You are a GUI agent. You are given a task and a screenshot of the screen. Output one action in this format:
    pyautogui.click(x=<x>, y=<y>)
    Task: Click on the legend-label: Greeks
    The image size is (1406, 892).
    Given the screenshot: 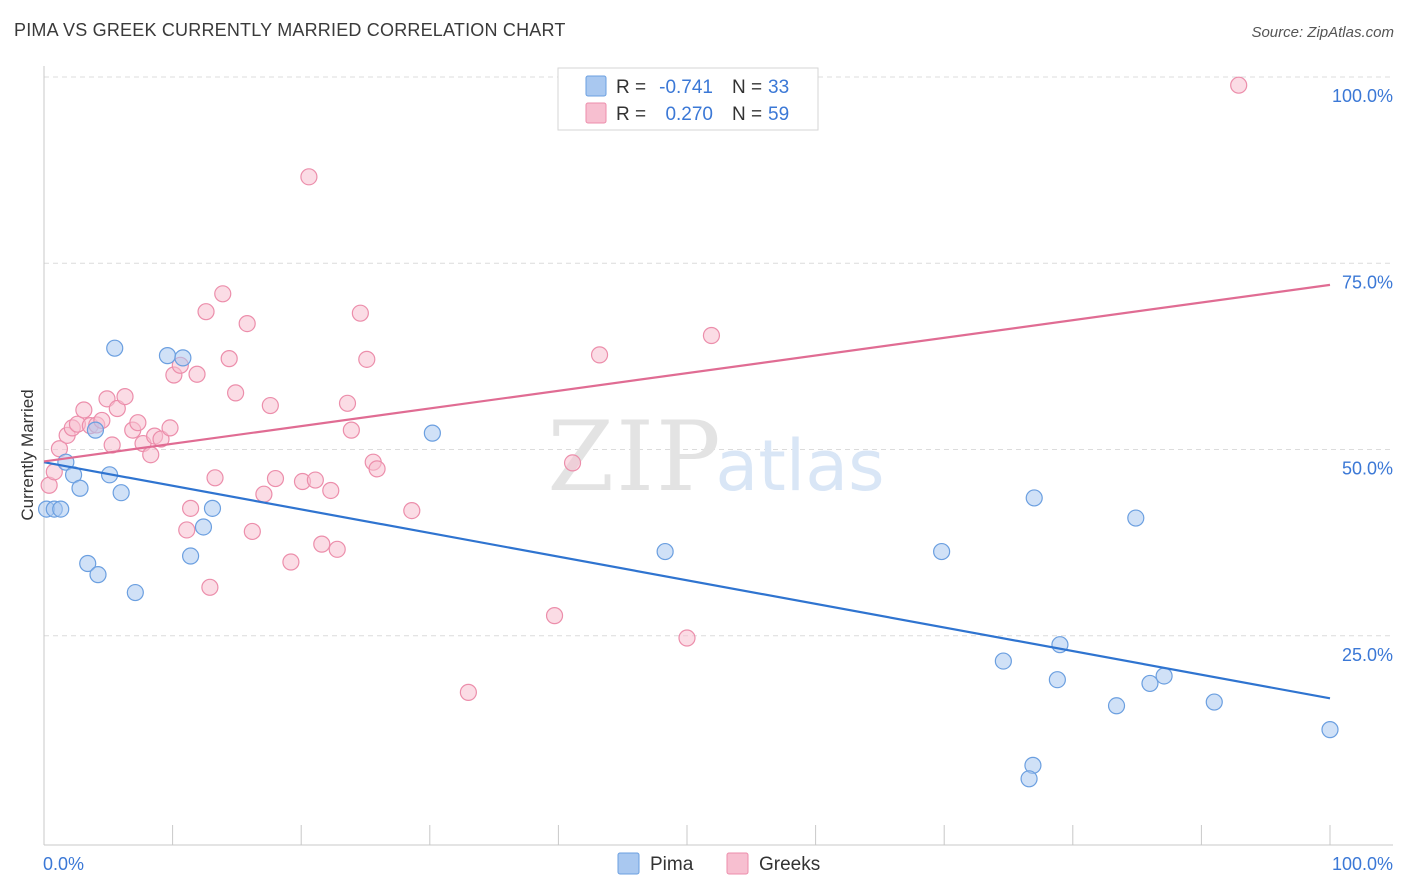 What is the action you would take?
    pyautogui.click(x=789, y=864)
    